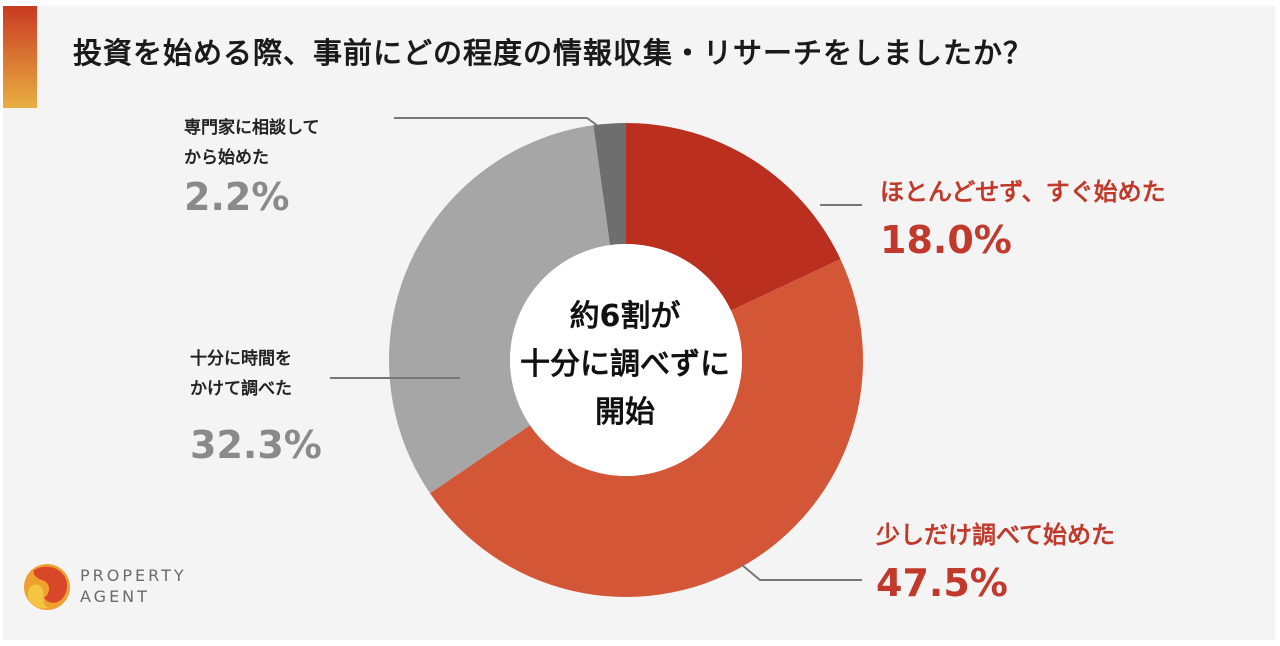 The height and width of the screenshot is (646, 1280). Describe the element at coordinates (133, 586) in the screenshot. I see `logo-text: PROPERTY AGENT` at that location.